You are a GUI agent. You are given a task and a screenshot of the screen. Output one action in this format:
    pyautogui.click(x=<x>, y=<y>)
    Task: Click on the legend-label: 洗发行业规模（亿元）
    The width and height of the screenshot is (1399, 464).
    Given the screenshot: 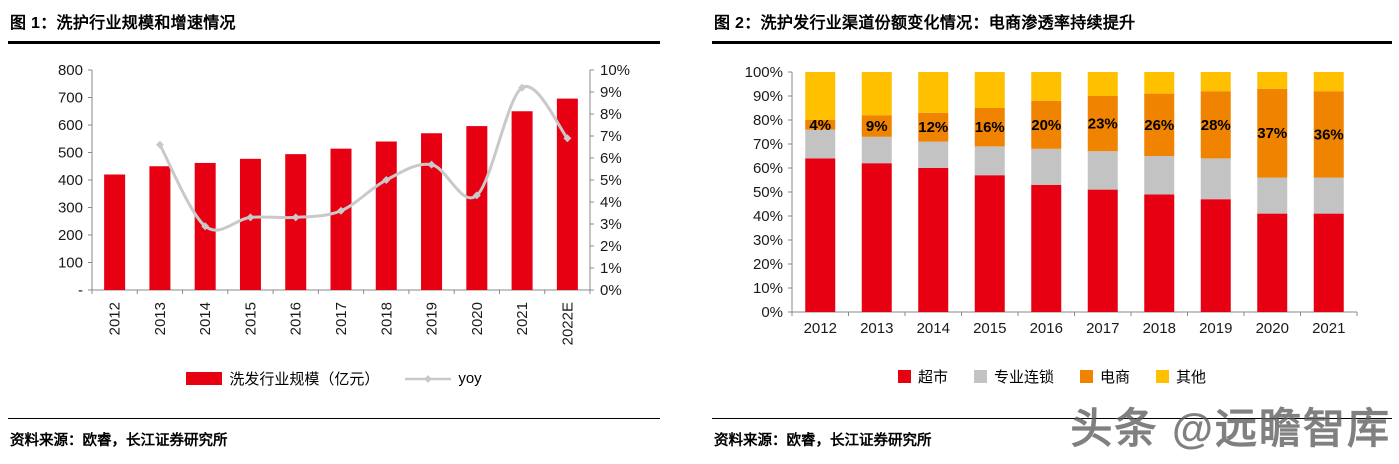 What is the action you would take?
    pyautogui.click(x=304, y=379)
    